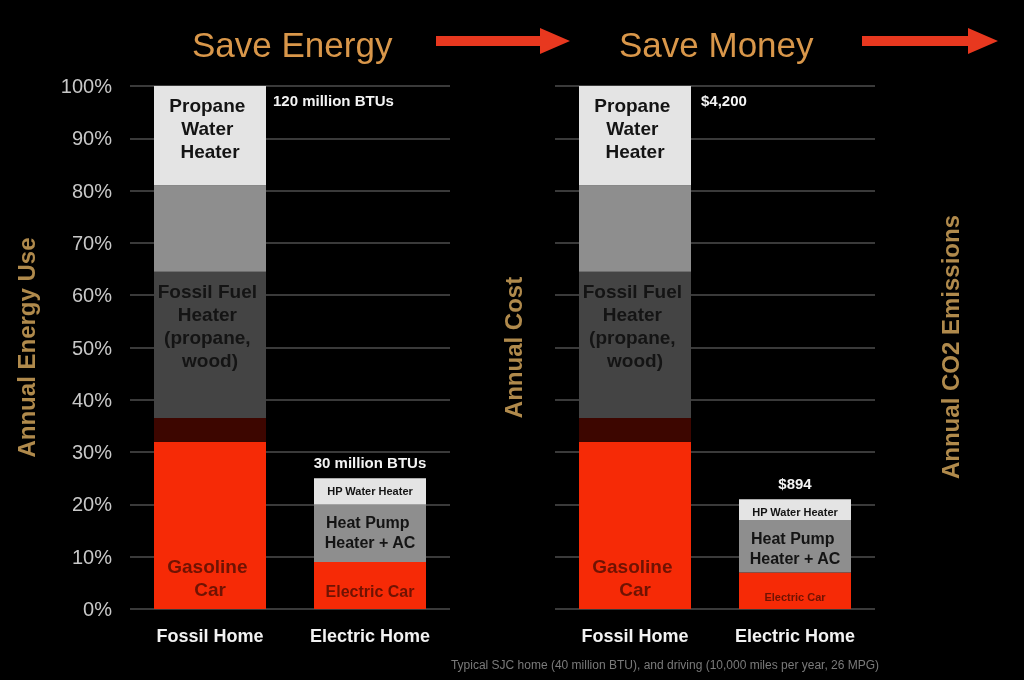 The image size is (1024, 680). Describe the element at coordinates (86, 86) in the screenshot. I see `y-tick-label: 100%` at that location.